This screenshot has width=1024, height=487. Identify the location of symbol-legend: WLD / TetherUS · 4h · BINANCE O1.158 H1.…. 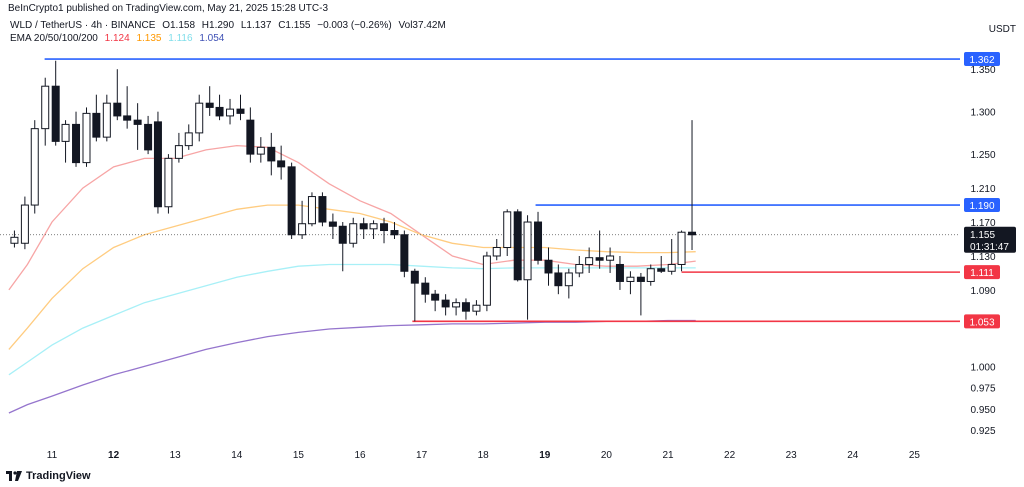
(230, 25).